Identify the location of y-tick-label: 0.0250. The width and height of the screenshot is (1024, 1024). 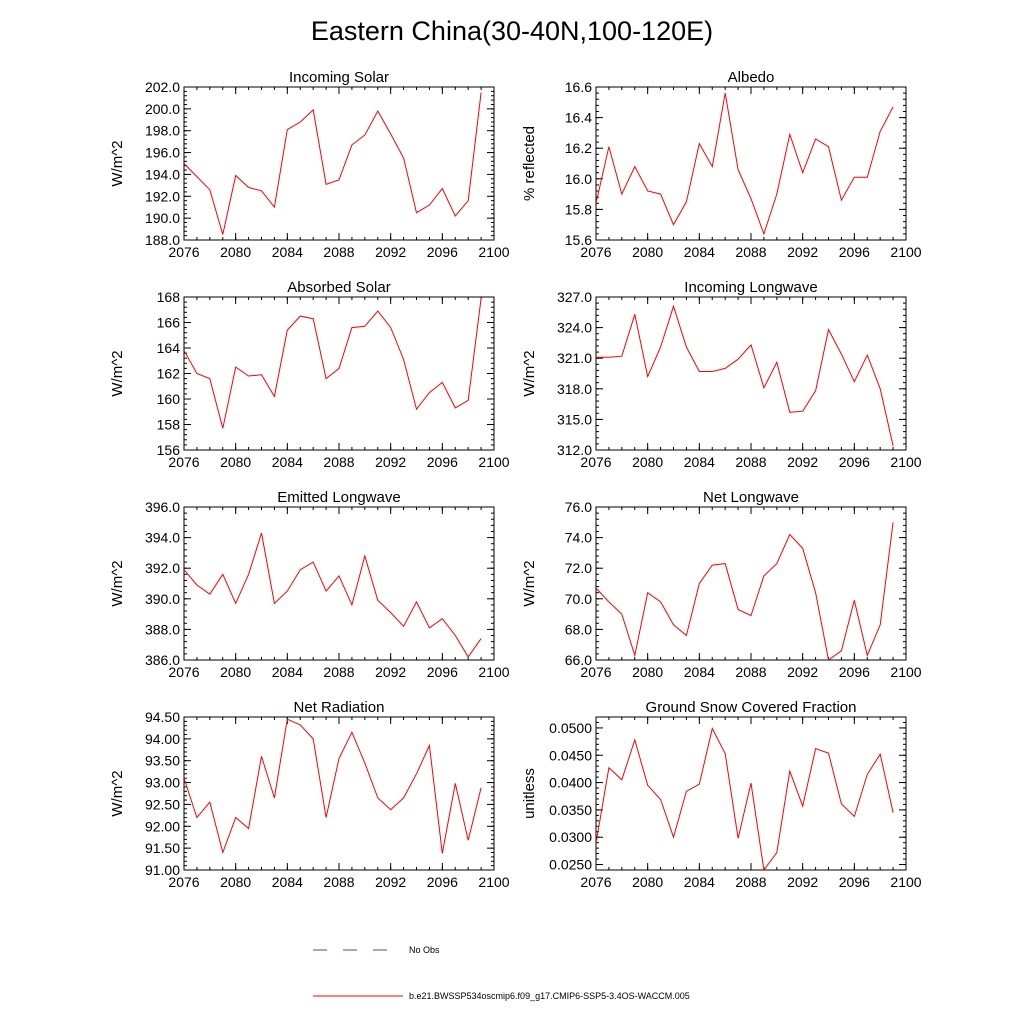
(570, 865).